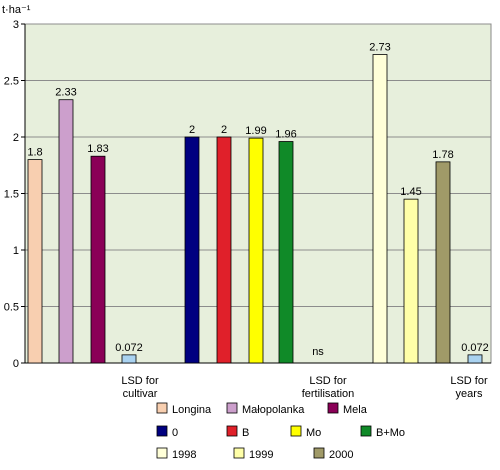  I want to click on y-axis-unit-label: t·ha⁻¹, so click(16, 10).